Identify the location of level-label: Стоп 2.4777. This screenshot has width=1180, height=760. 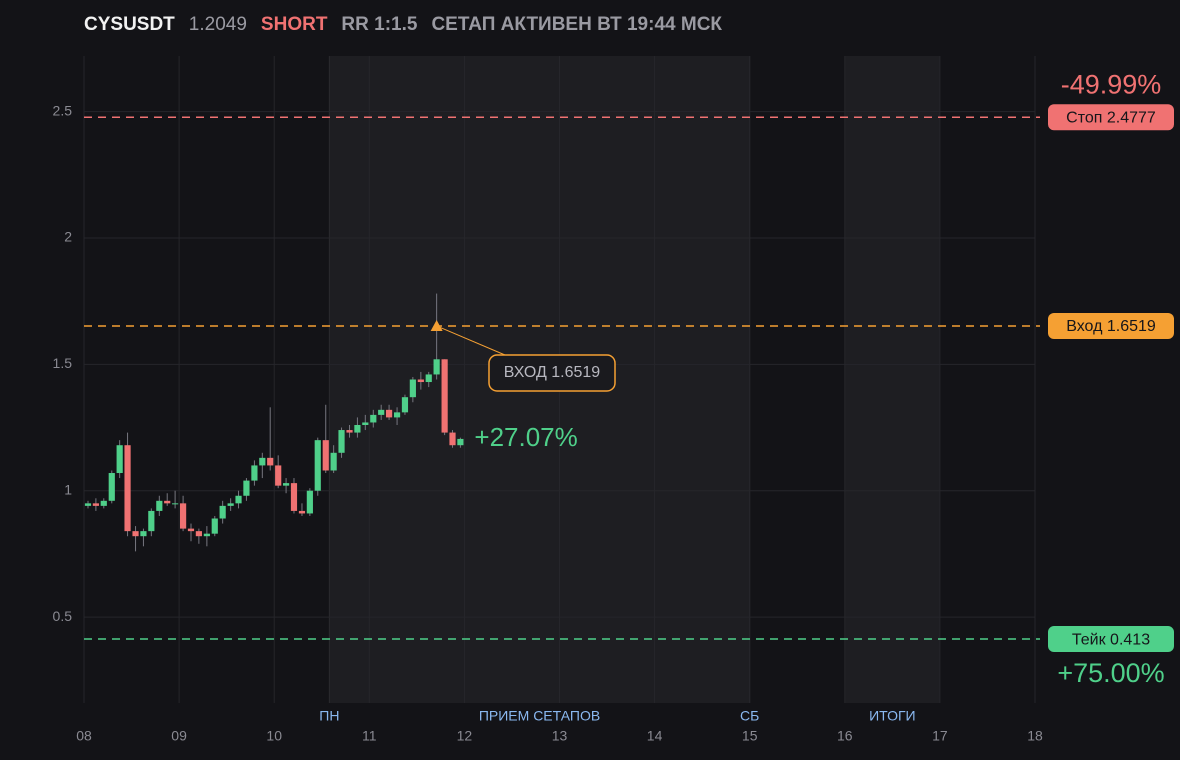
(1111, 117).